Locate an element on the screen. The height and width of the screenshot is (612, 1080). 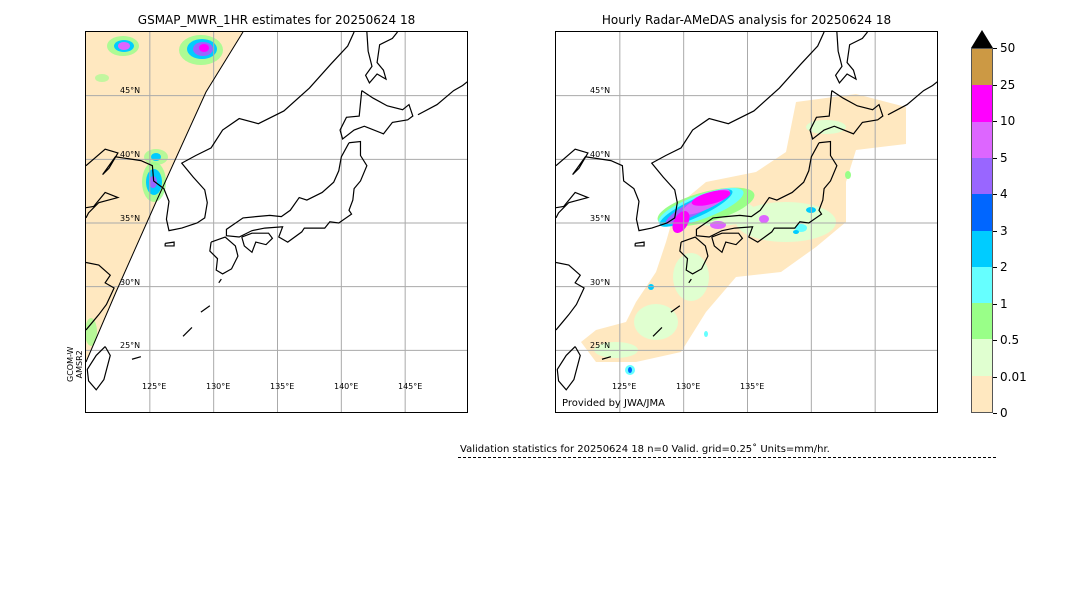
satellite-label: GCOM-W AMSR2 is located at coordinates (75, 364).